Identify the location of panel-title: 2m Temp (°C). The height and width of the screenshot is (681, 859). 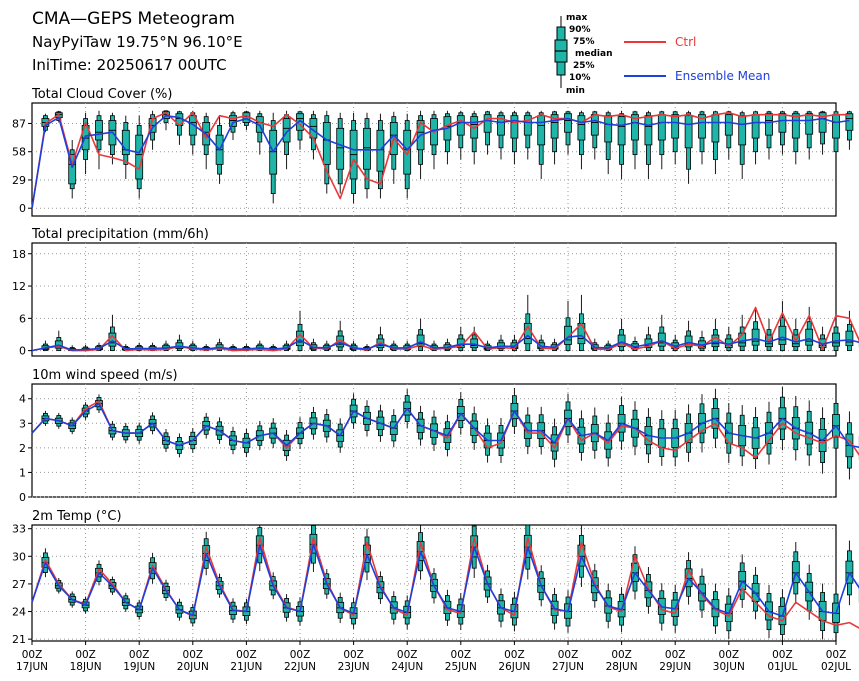
(77, 516).